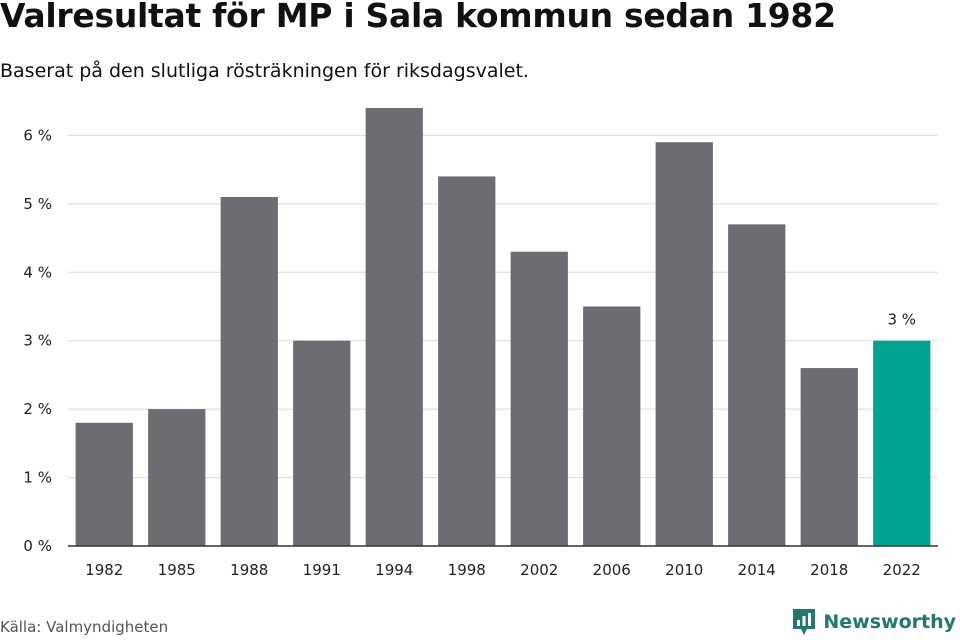  What do you see at coordinates (37, 478) in the screenshot?
I see `y-tick-label: 1 %` at bounding box center [37, 478].